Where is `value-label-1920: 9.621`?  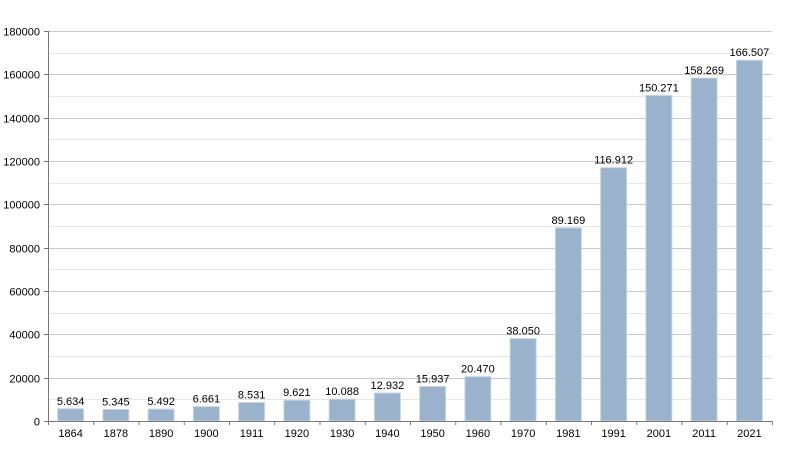 value-label-1920: 9.621 is located at coordinates (297, 393).